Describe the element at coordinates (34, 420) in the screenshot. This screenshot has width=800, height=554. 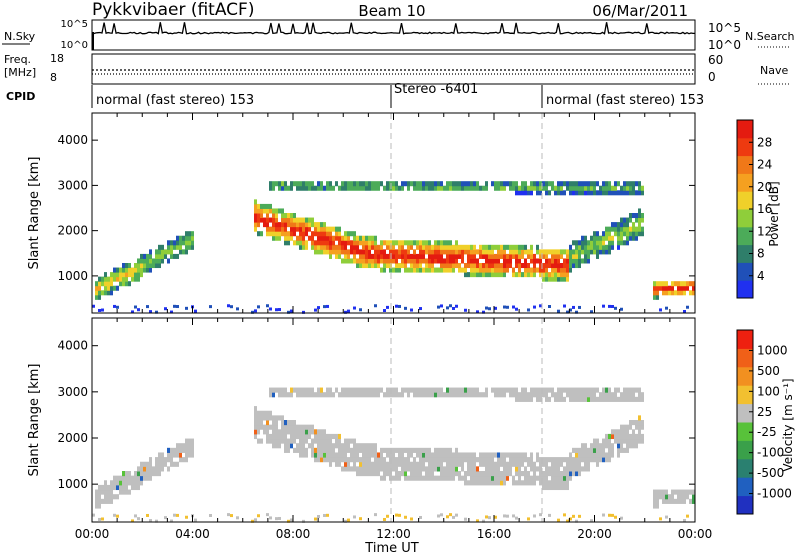
I see `velocity-ylabel: Slant Range [km]` at that location.